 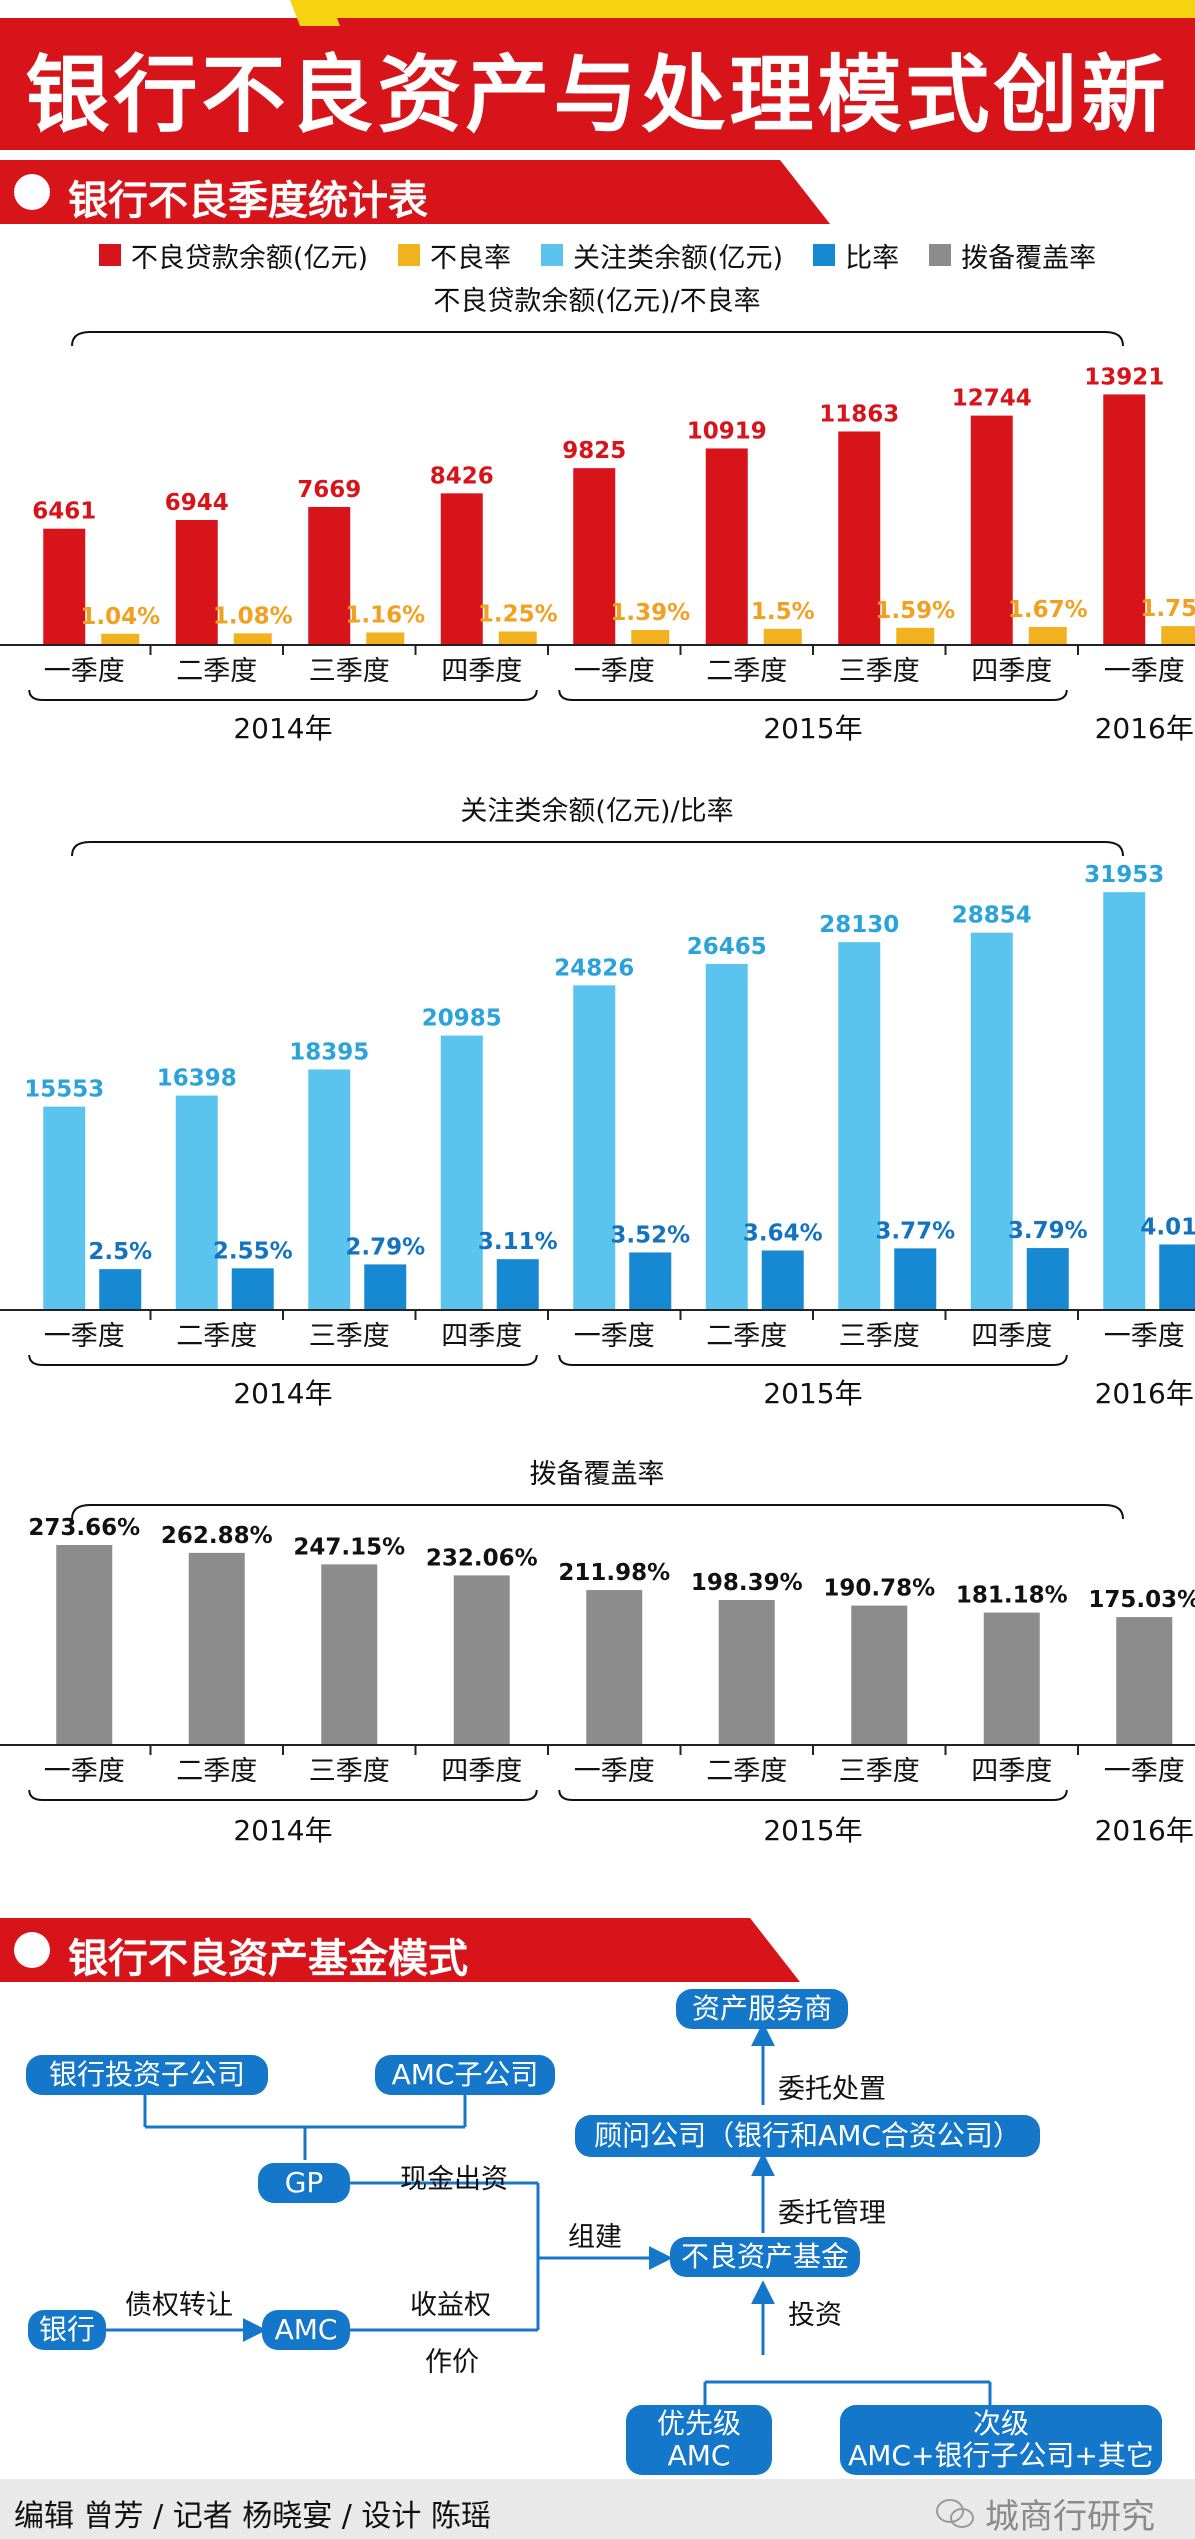 I want to click on node-junior-tranche: 次级 AMC+银行子公司+其它, so click(x=1001, y=2440).